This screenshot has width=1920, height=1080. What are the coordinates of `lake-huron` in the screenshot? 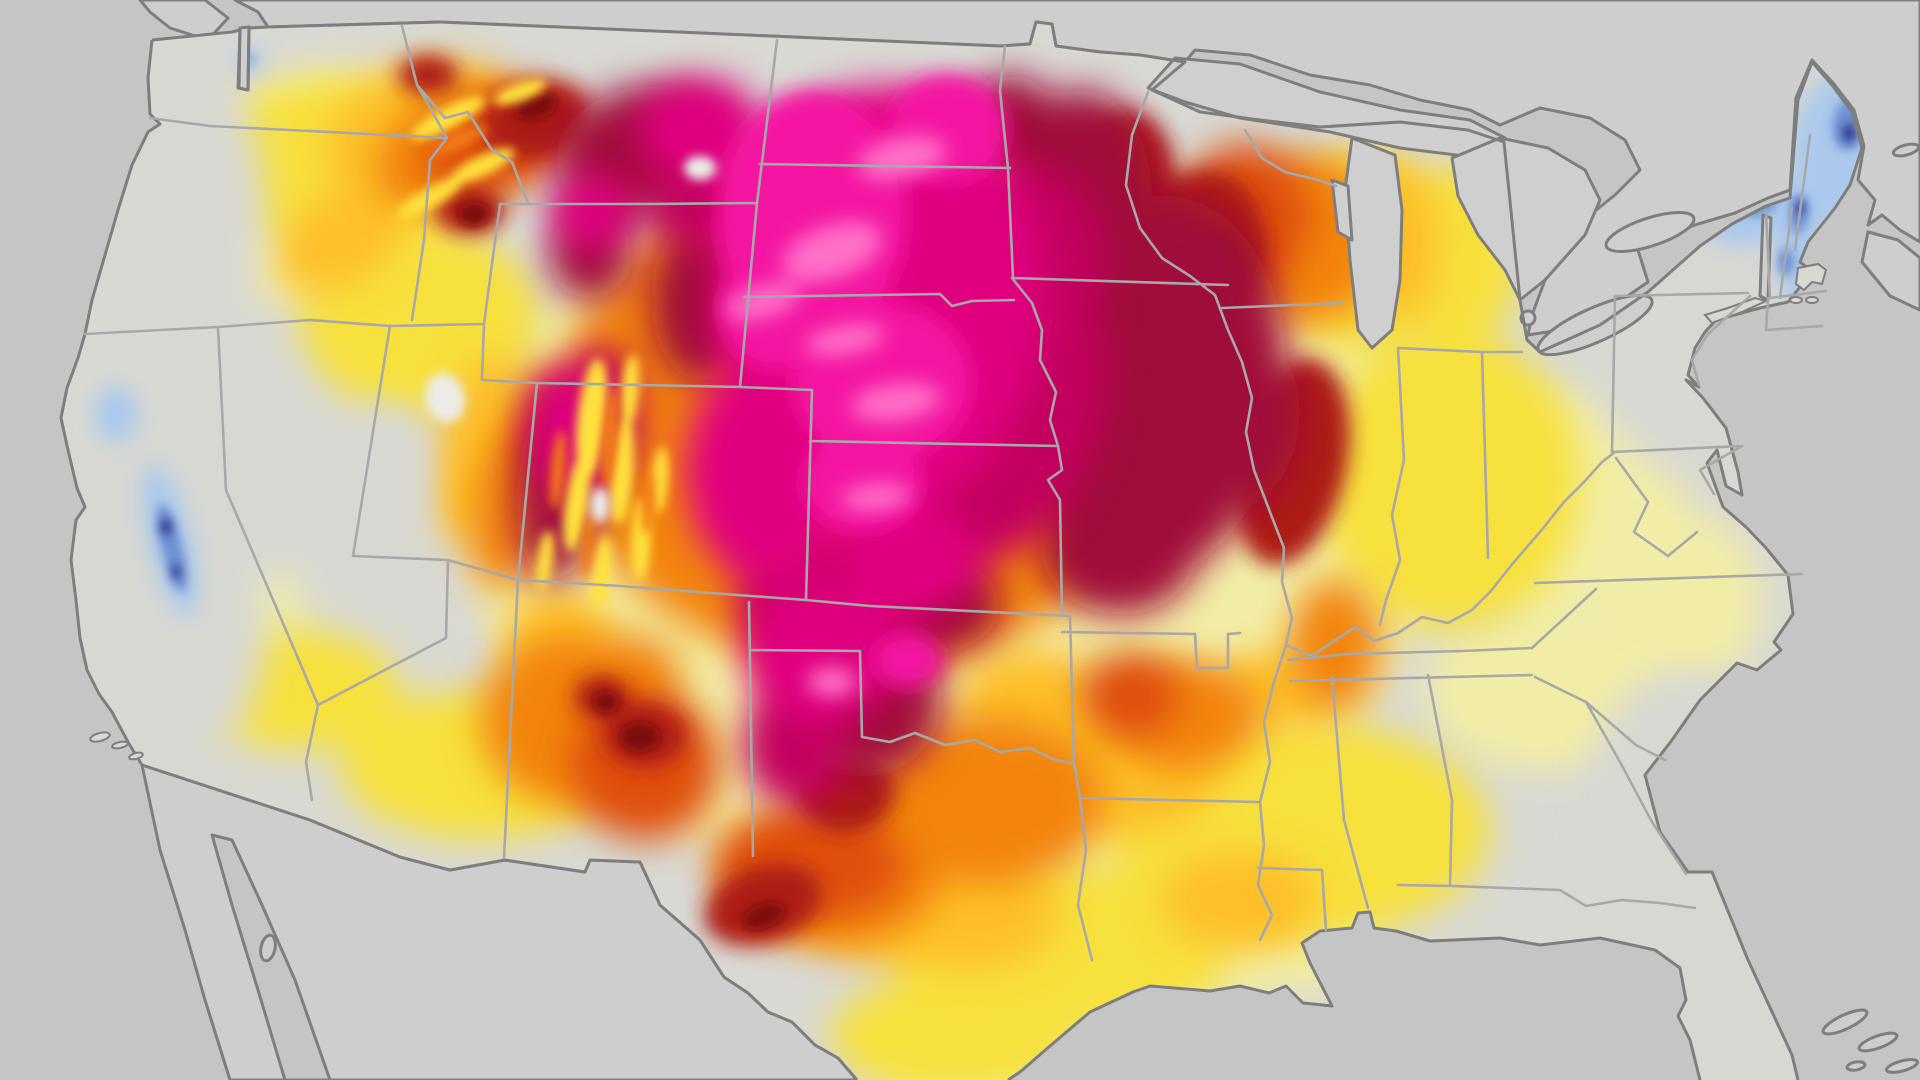 It's located at (1526, 219).